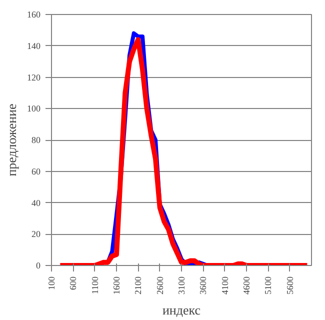 The height and width of the screenshot is (320, 325). What do you see at coordinates (36, 140) in the screenshot?
I see `y-tick-label: 80` at bounding box center [36, 140].